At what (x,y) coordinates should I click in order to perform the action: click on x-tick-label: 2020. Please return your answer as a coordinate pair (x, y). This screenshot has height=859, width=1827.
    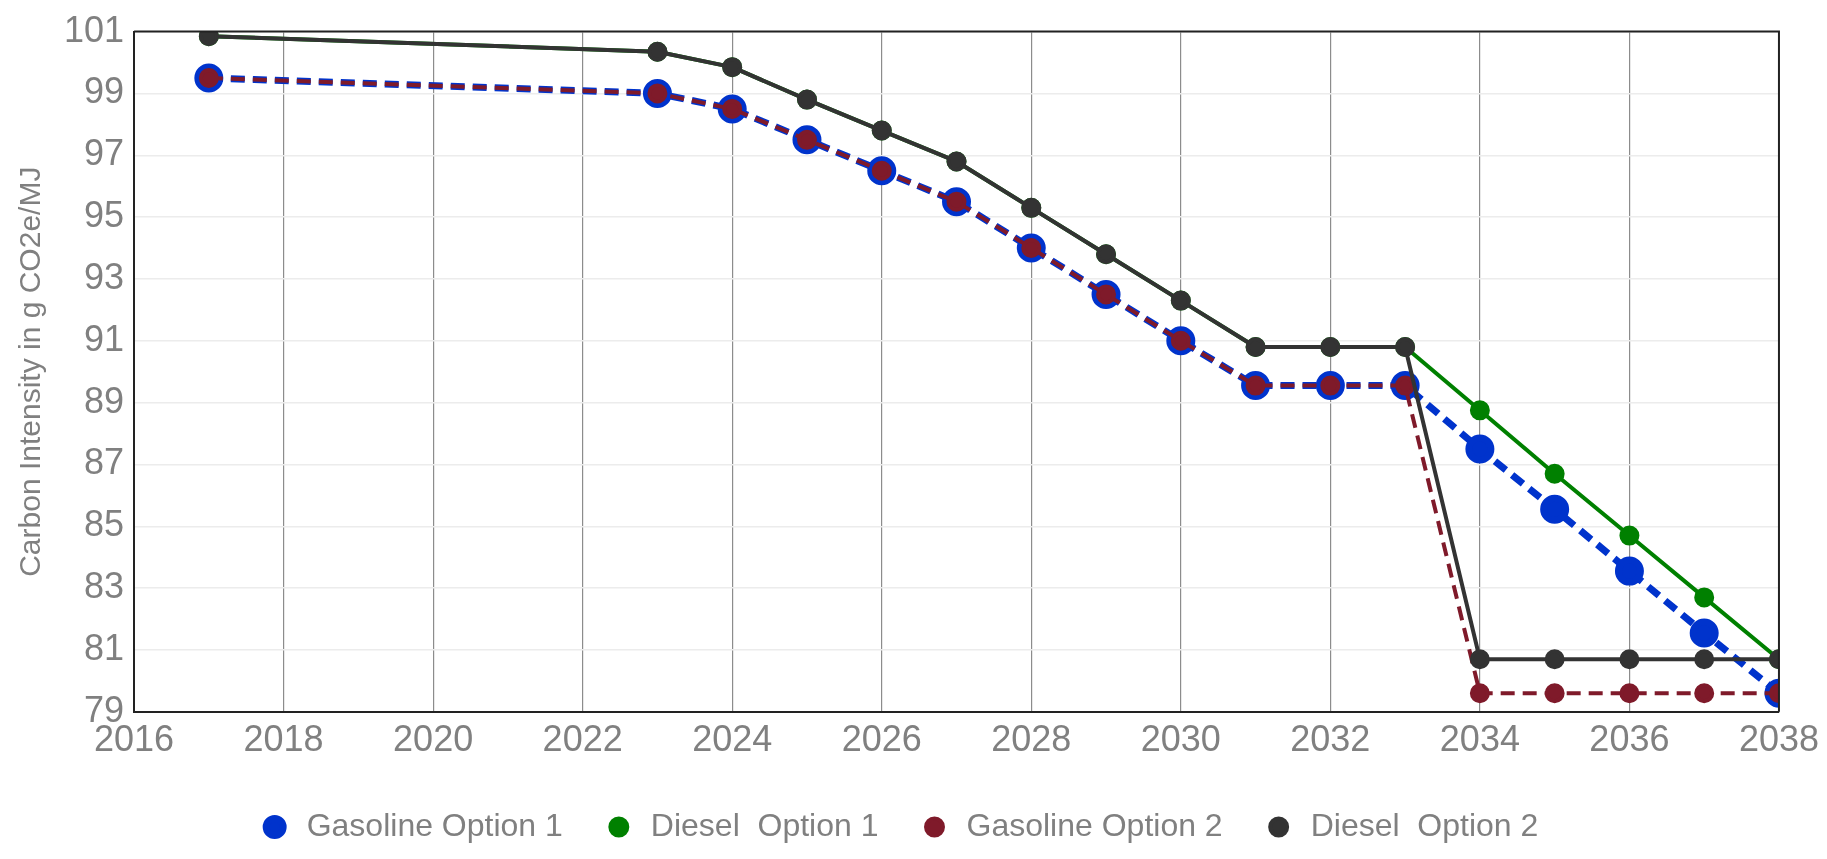
    Looking at the image, I should click on (433, 739).